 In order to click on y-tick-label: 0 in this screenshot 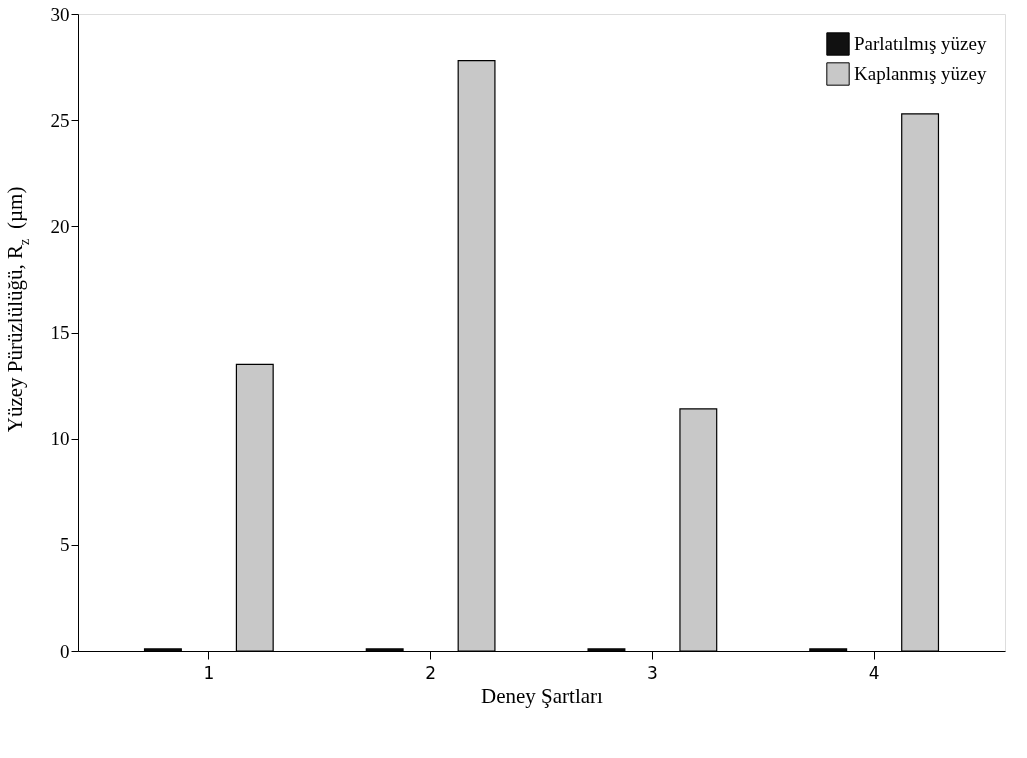, I will do `click(65, 651)`.